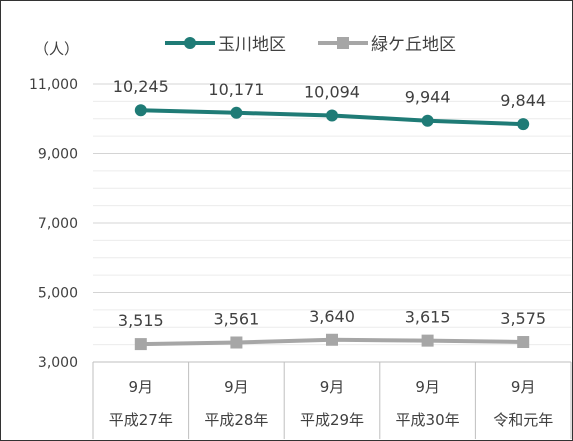 The height and width of the screenshot is (441, 573). What do you see at coordinates (190, 43) in the screenshot?
I see `legend-marker-circle-icon` at bounding box center [190, 43].